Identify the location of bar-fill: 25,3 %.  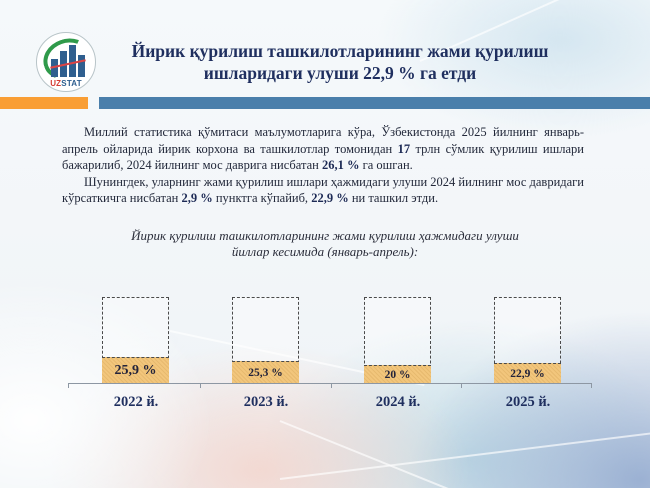
(265, 372).